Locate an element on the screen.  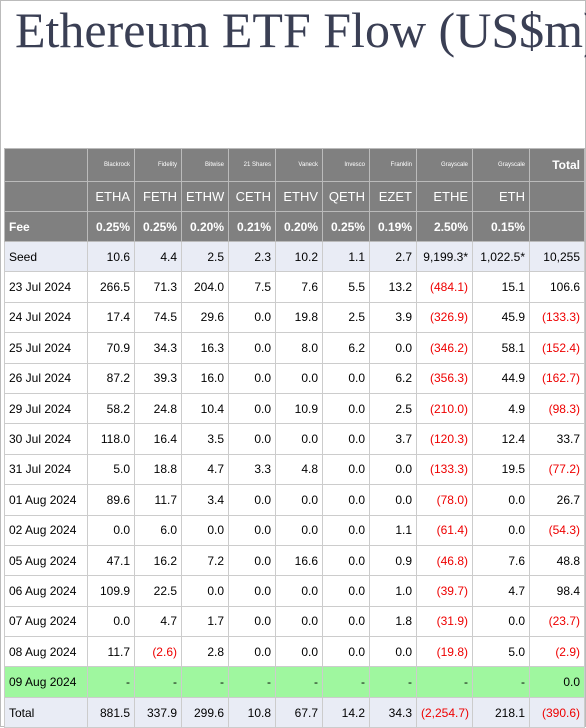
cell: 14.2 is located at coordinates (346, 712).